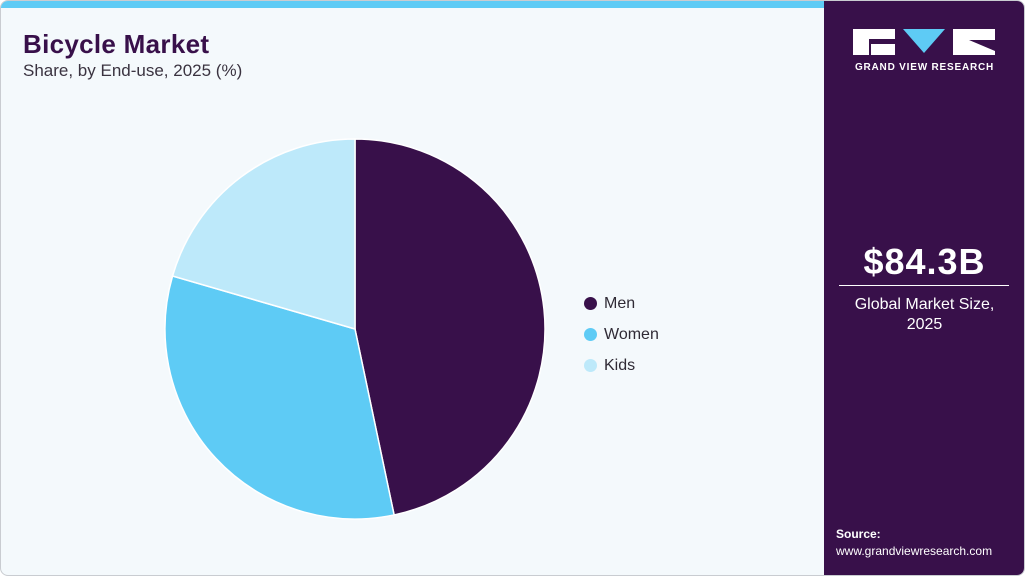 The height and width of the screenshot is (576, 1025). Describe the element at coordinates (450, 327) in the screenshot. I see `pie-slice-men` at that location.